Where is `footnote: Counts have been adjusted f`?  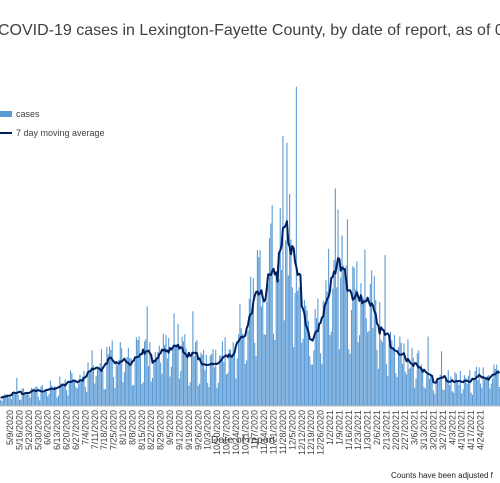 footnote: Counts have been adjusted f is located at coordinates (442, 475).